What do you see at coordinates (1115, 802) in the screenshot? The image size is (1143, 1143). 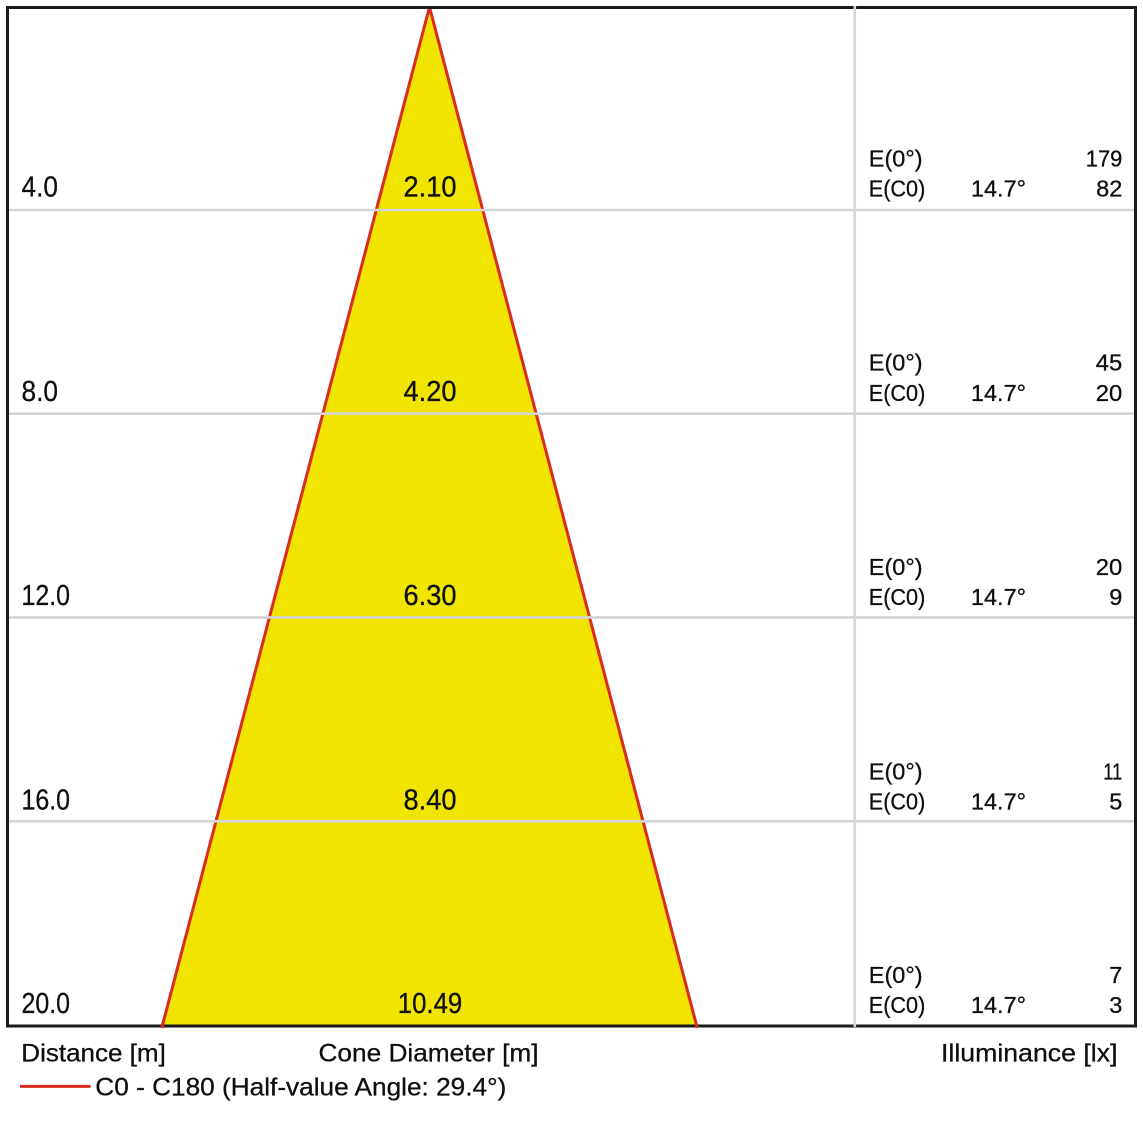 I see `svg-text: 5` at bounding box center [1115, 802].